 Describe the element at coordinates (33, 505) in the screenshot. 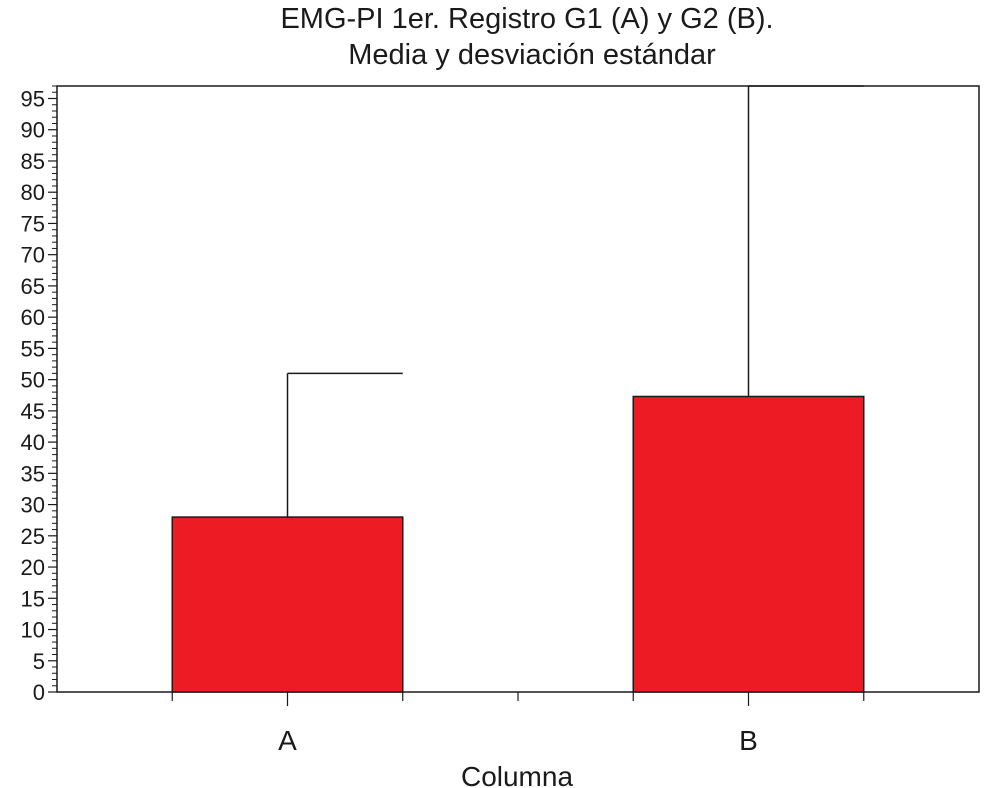

I see `y-tick-label: 30` at that location.